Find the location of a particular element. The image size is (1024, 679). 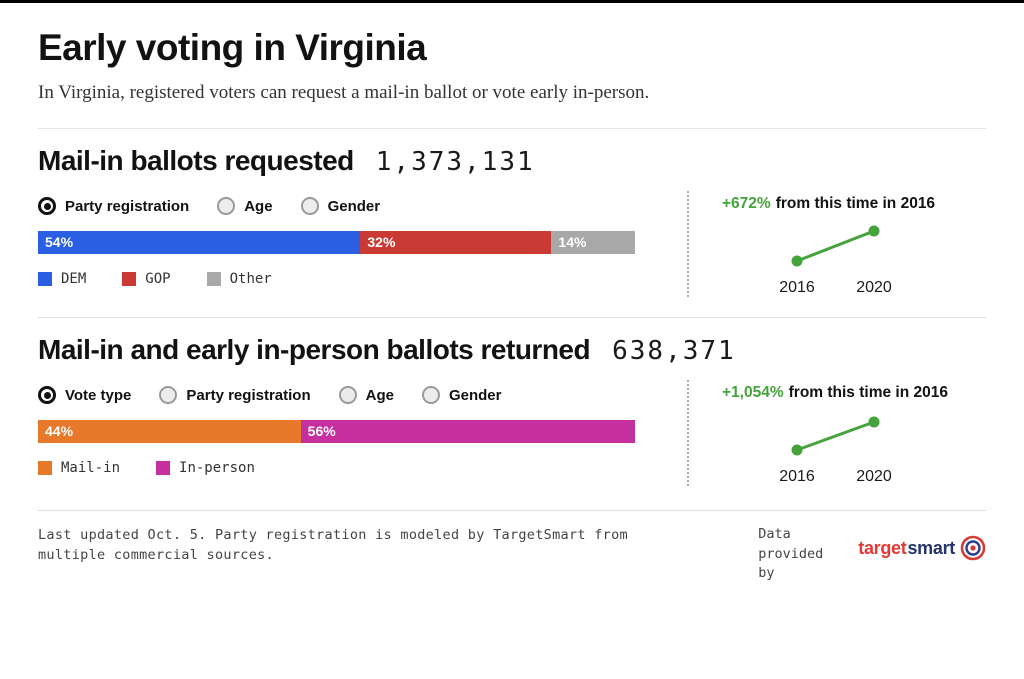

legend-label: Mail-in is located at coordinates (91, 468).